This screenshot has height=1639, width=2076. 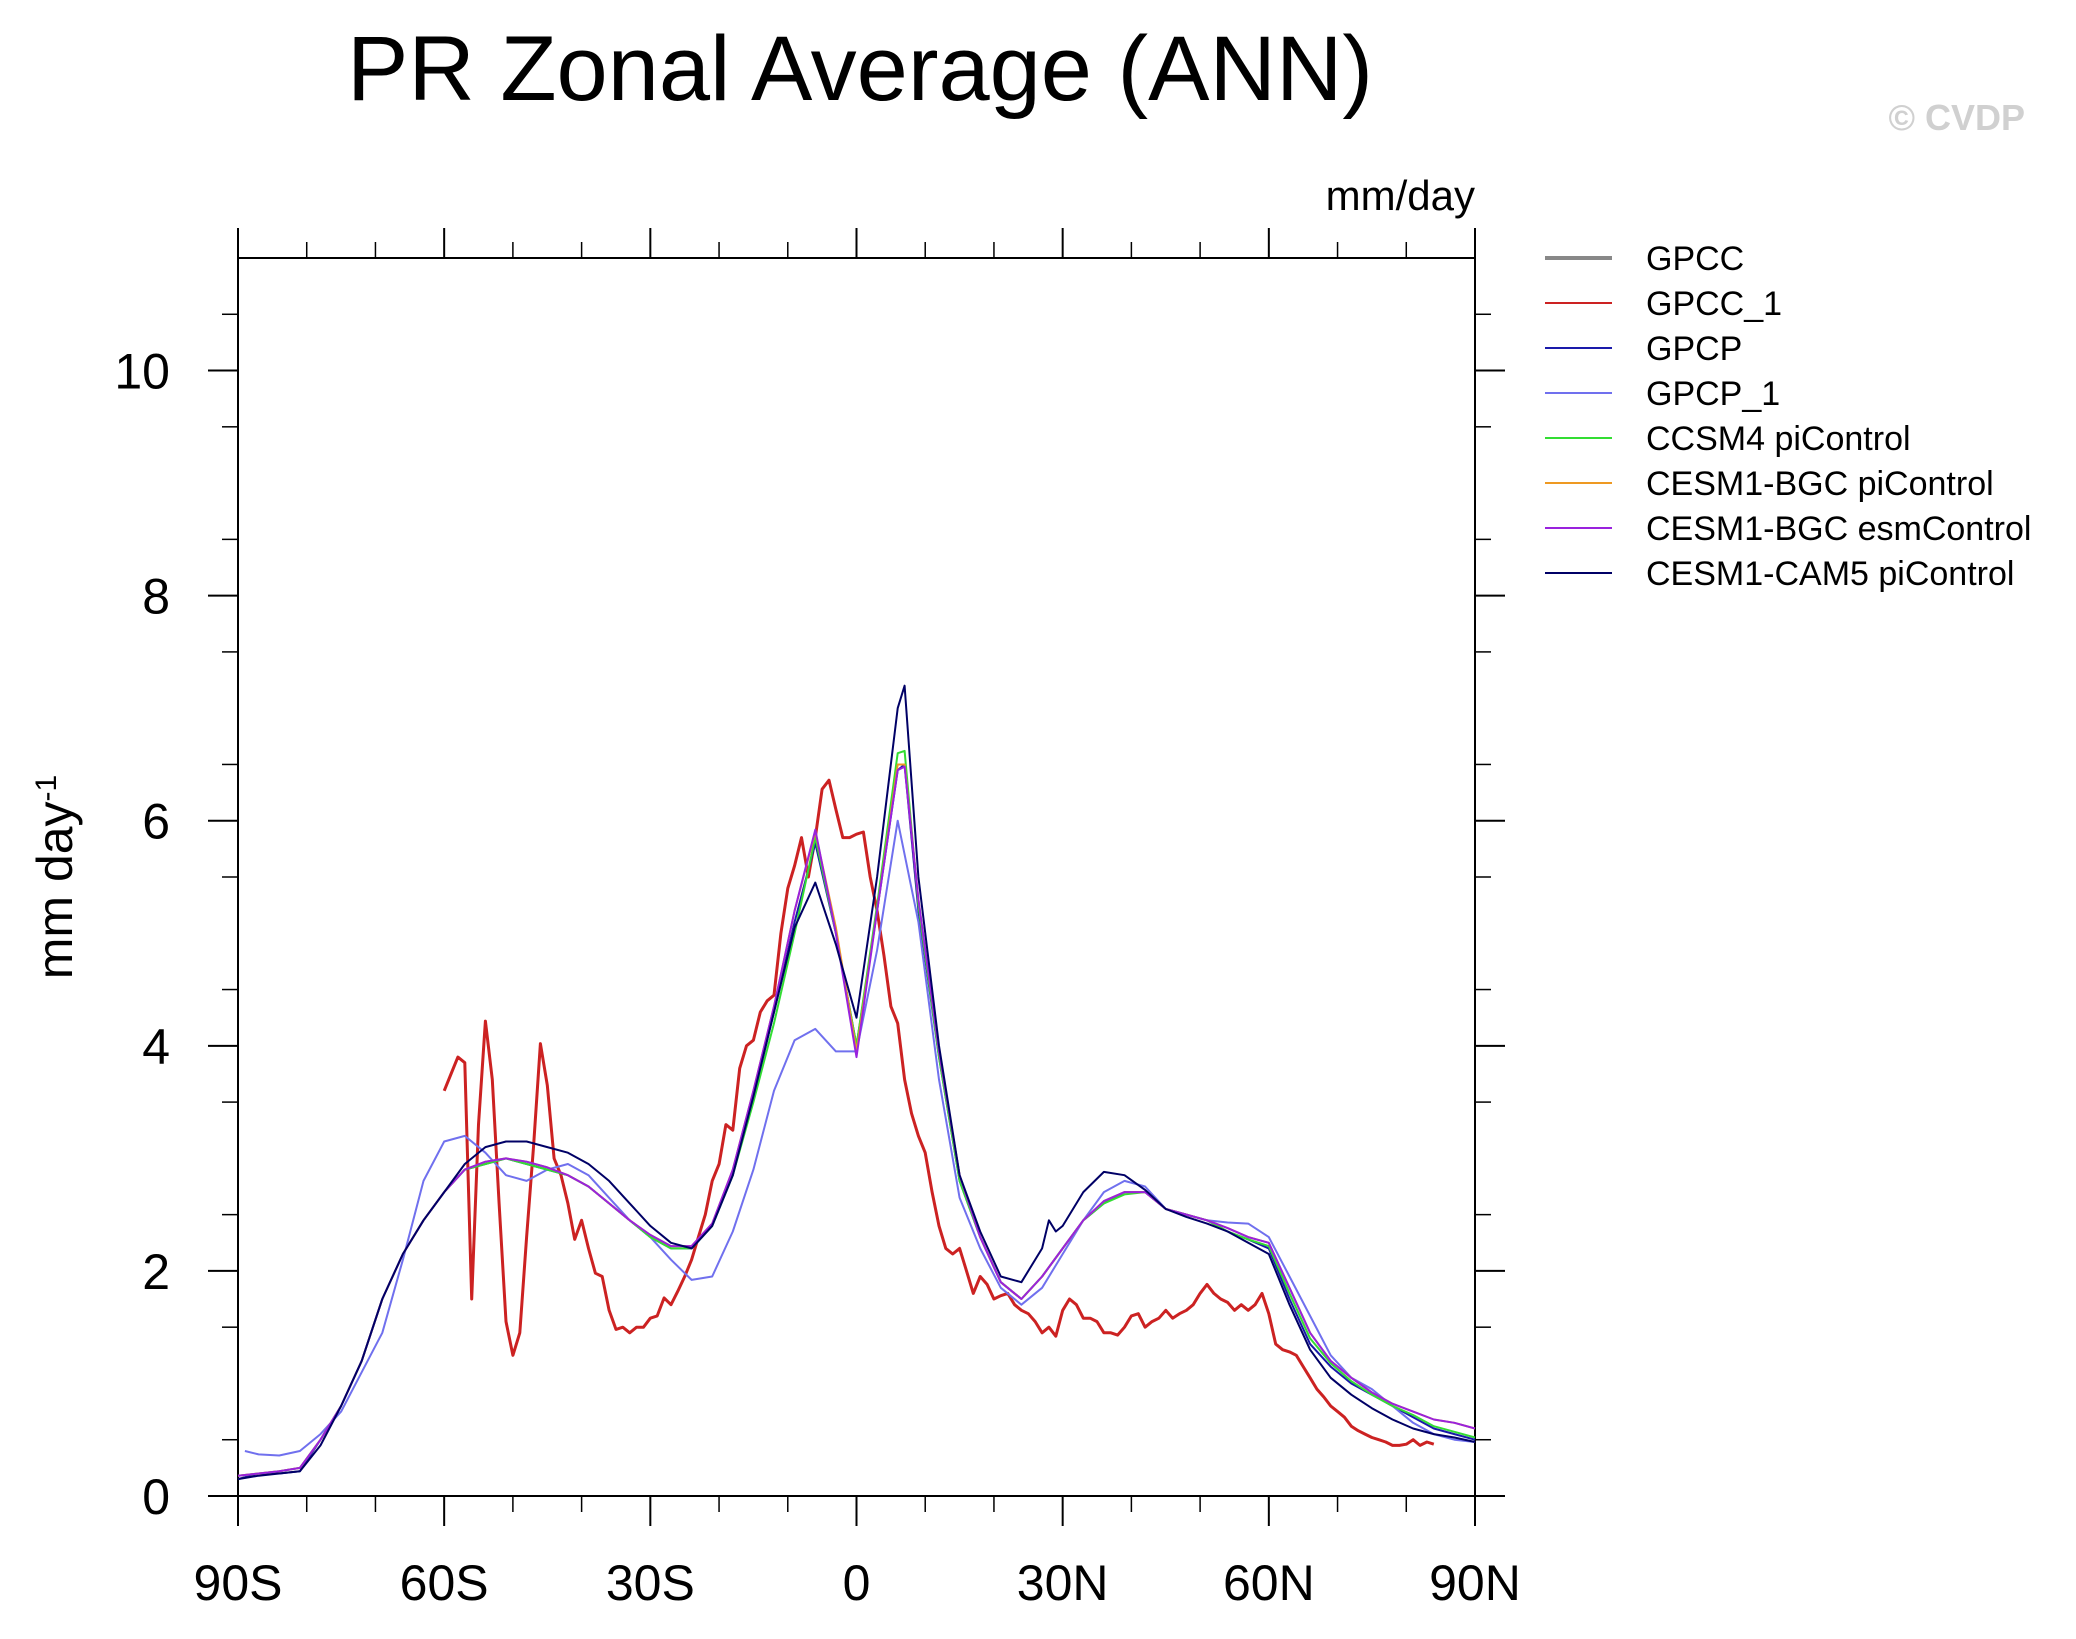 What do you see at coordinates (1956, 117) in the screenshot?
I see `watermark: © CVDP` at bounding box center [1956, 117].